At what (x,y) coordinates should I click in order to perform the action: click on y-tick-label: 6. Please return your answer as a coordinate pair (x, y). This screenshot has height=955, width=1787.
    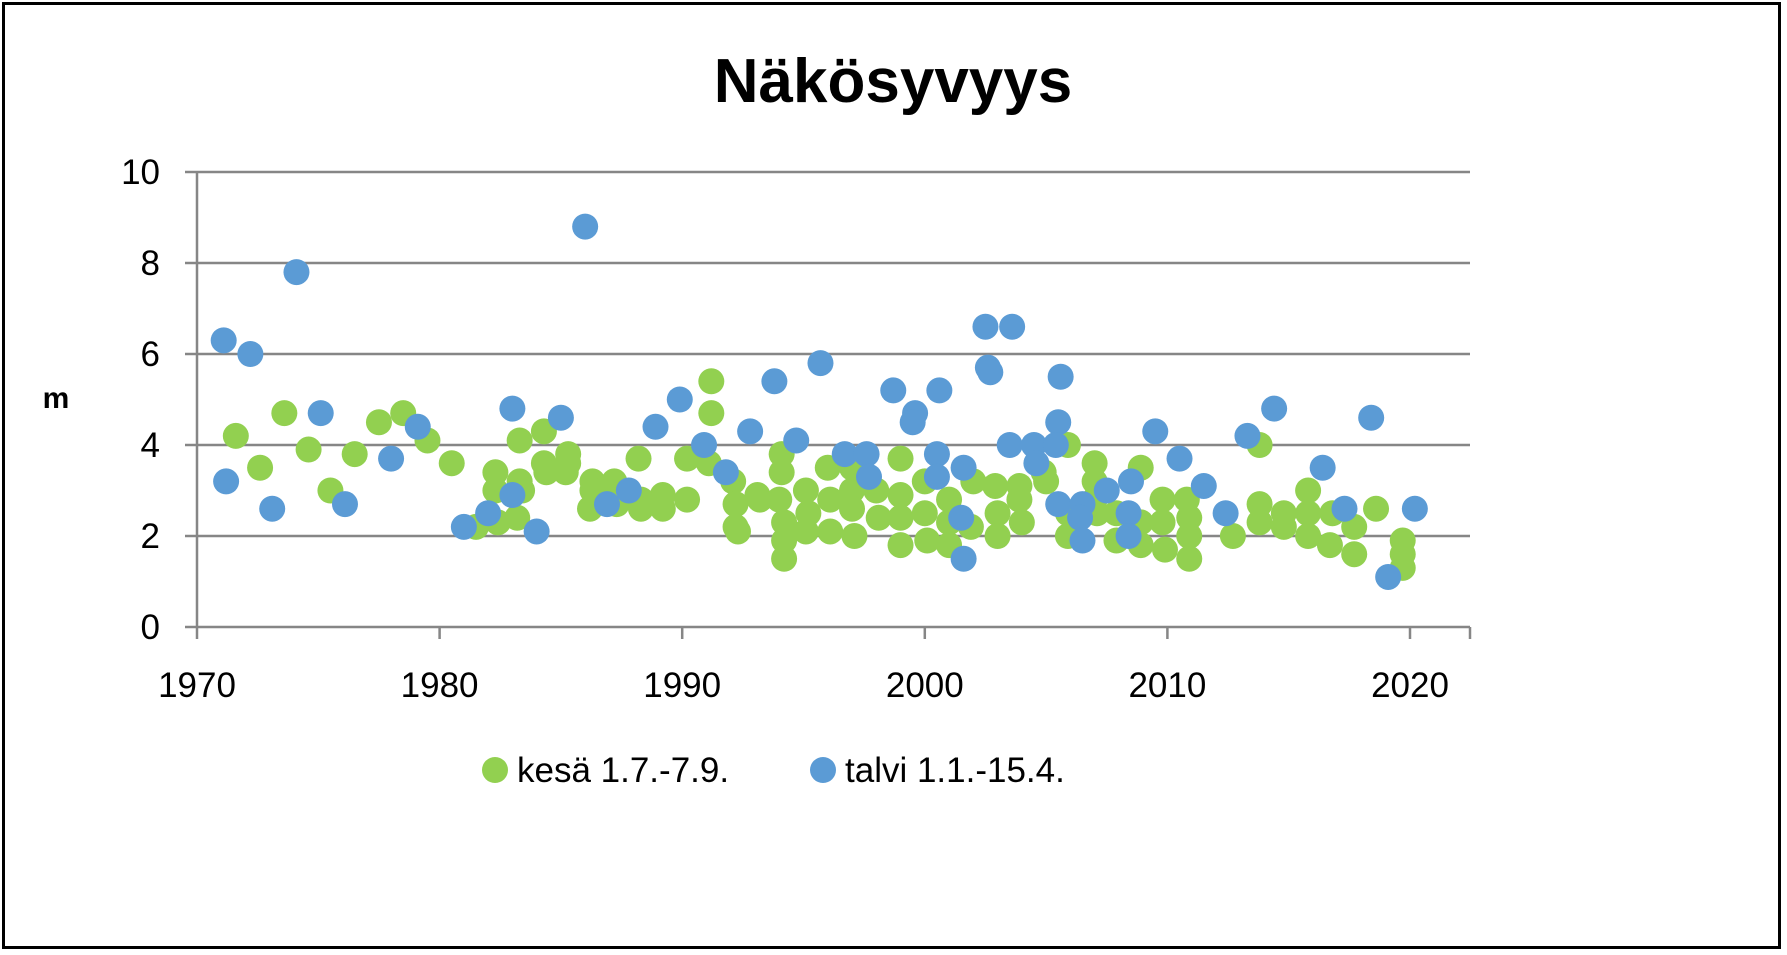
    Looking at the image, I should click on (150, 354).